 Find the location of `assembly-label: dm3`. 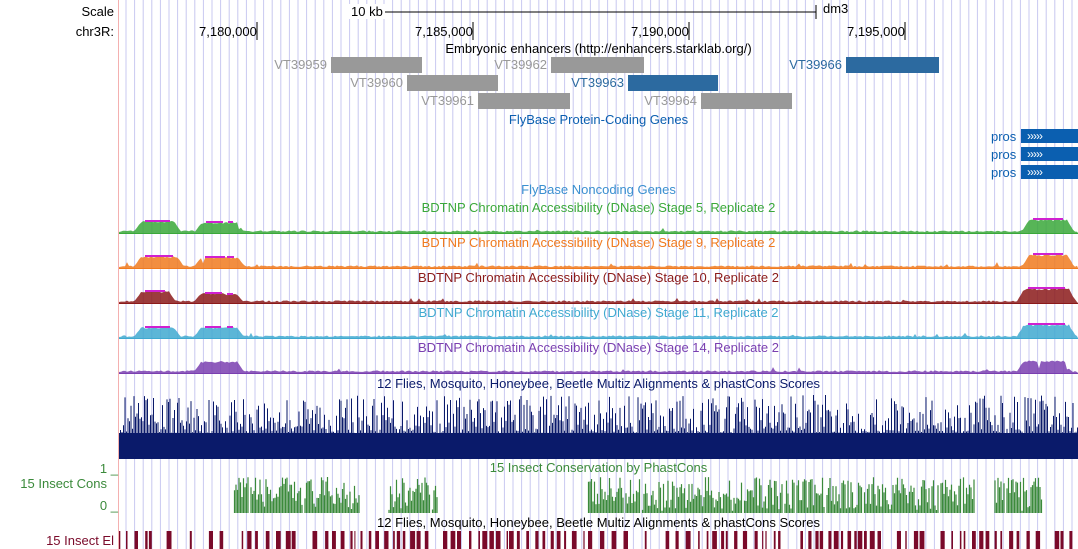

assembly-label: dm3 is located at coordinates (836, 8).